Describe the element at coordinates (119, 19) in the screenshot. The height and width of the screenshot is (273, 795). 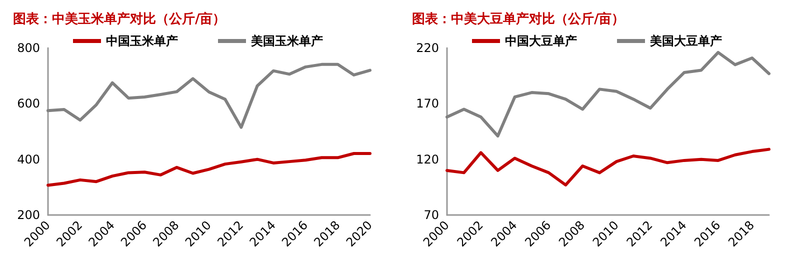
I see `chart-title: 图表：中美玉米单产对比（公斤/亩）` at that location.